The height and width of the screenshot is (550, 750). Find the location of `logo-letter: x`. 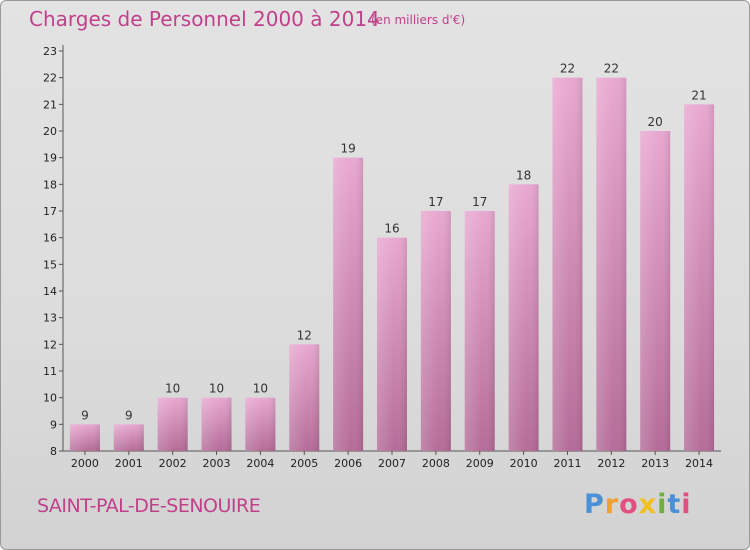

logo-letter: x is located at coordinates (648, 504).